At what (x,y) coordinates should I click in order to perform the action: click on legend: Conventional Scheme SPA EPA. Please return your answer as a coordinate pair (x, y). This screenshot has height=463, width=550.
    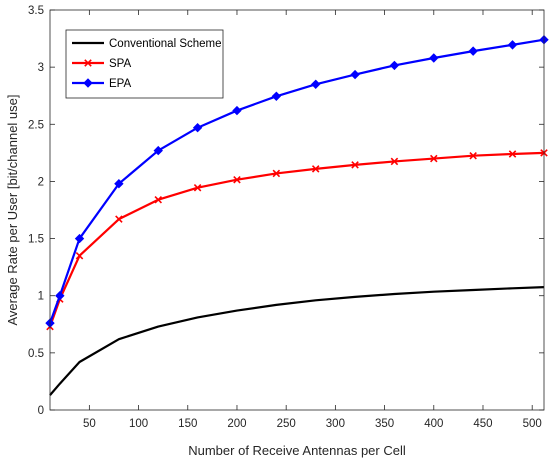
    Looking at the image, I should click on (144, 64).